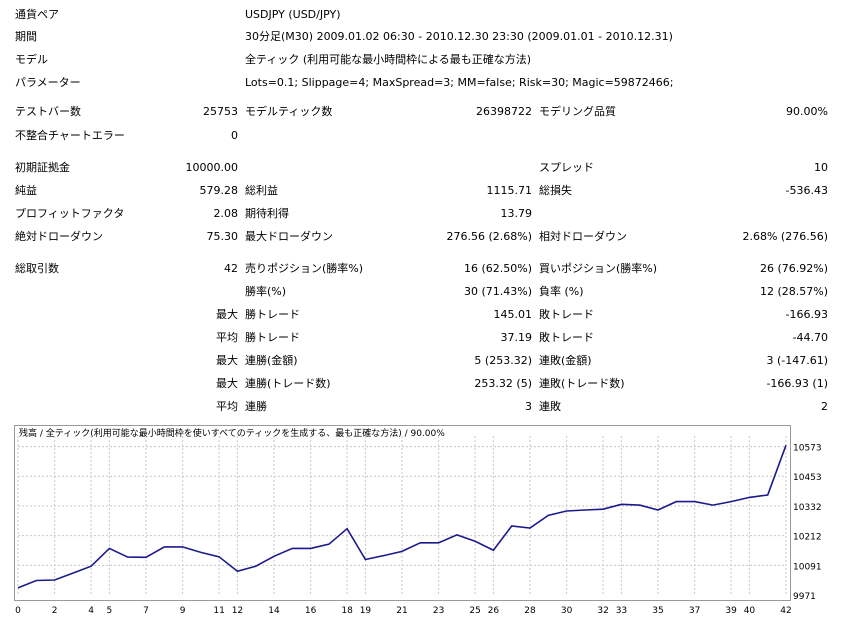 The image size is (861, 625). I want to click on avg-cons-losses-value: 2, so click(824, 406).